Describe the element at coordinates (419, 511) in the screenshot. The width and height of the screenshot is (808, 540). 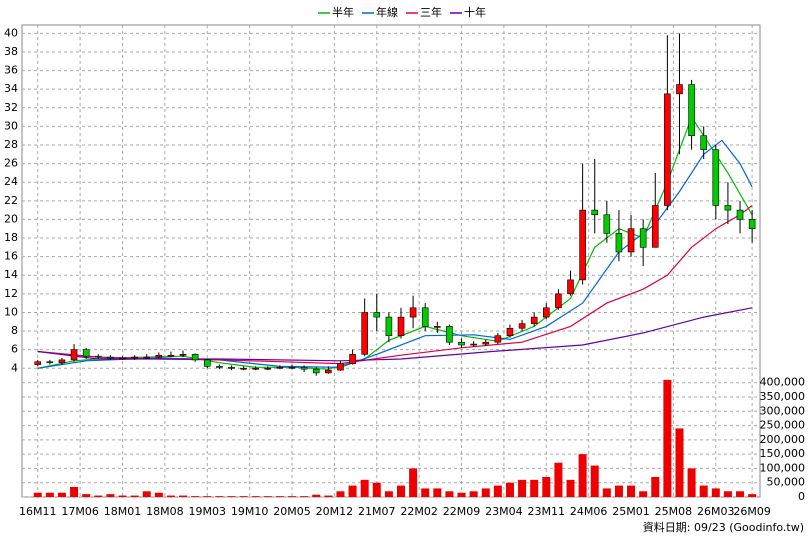
I see `x-tick-label: 22M02` at that location.